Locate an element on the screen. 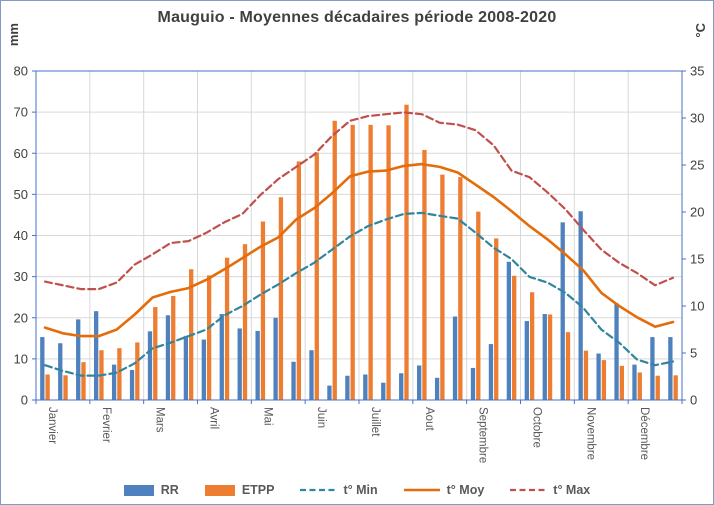 Image resolution: width=714 pixels, height=505 pixels. right-tick-label: 25 is located at coordinates (697, 165).